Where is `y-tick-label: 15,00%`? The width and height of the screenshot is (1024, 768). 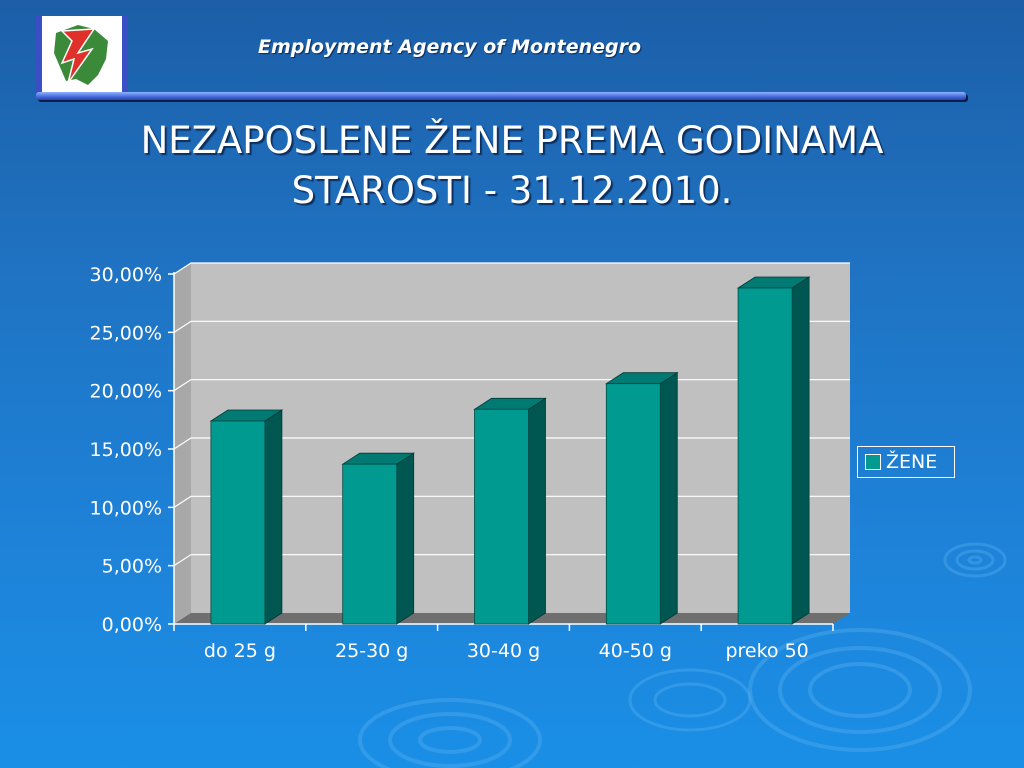 y-tick-label: 15,00% is located at coordinates (126, 450).